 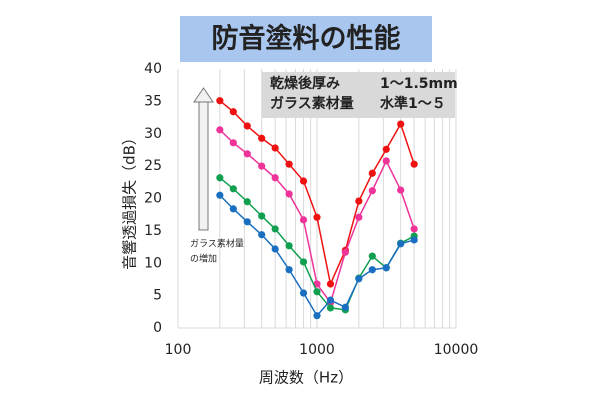 What do you see at coordinates (312, 103) in the screenshot?
I see `note-text: ガラス素材量` at bounding box center [312, 103].